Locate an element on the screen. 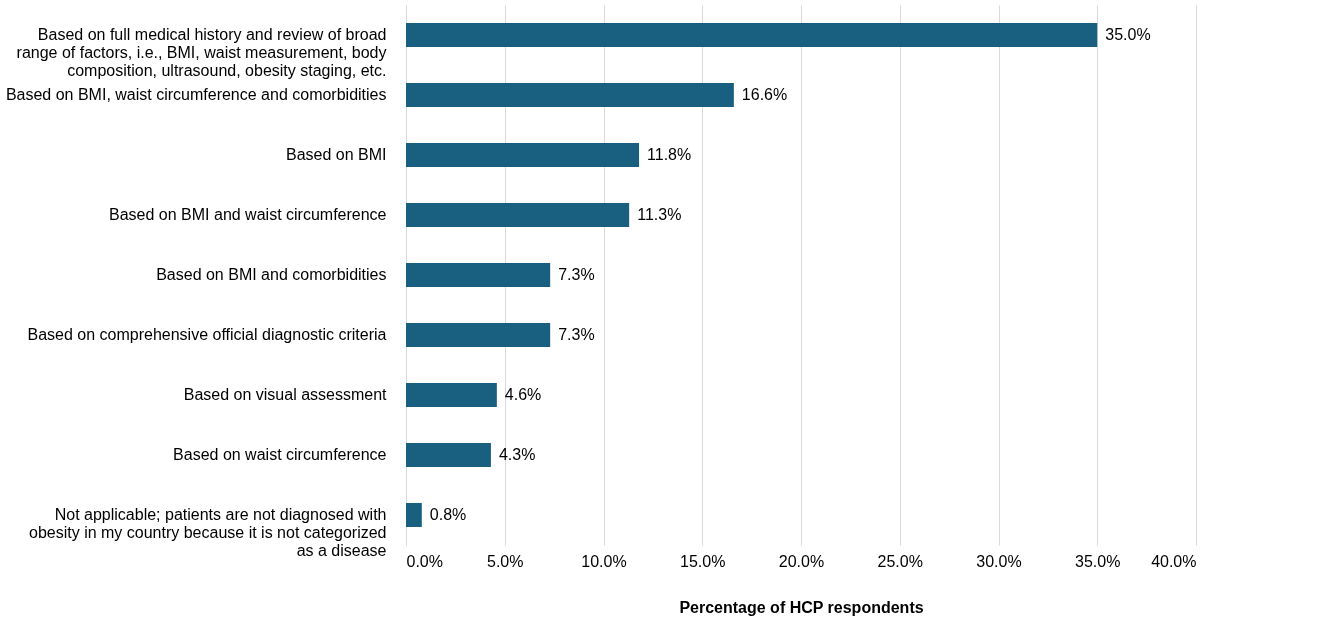 The image size is (1333, 640). y-tick-label: Based on BMI and waist circumference is located at coordinates (248, 214).